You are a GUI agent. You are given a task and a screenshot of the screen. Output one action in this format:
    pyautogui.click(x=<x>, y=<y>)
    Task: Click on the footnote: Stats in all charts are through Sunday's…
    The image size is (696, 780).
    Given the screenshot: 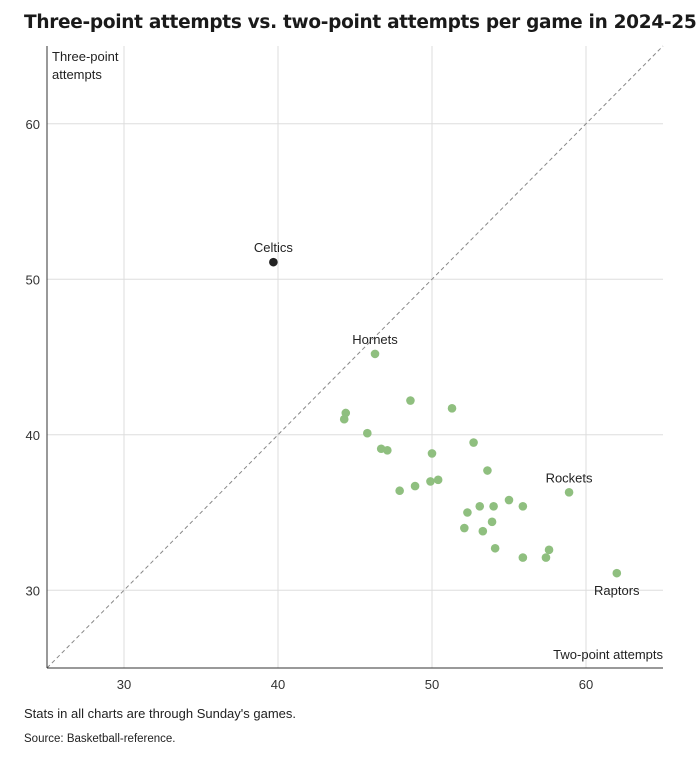 What is the action you would take?
    pyautogui.click(x=160, y=713)
    